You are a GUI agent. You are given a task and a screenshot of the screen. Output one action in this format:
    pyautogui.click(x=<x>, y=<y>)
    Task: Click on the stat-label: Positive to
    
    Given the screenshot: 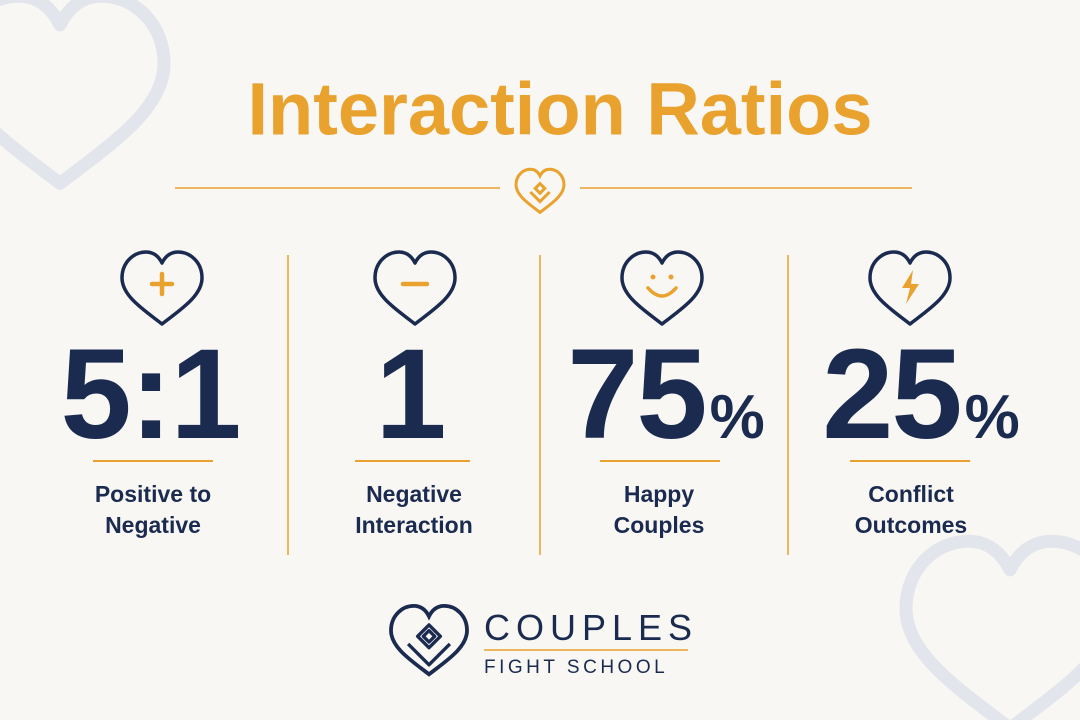 What is the action you would take?
    pyautogui.click(x=153, y=494)
    